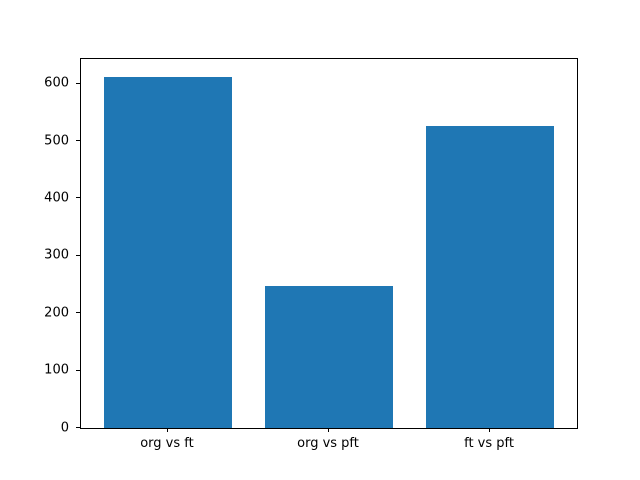 This screenshot has width=640, height=480. I want to click on x-tick-label-org-vs-ft: org vs ft, so click(167, 443).